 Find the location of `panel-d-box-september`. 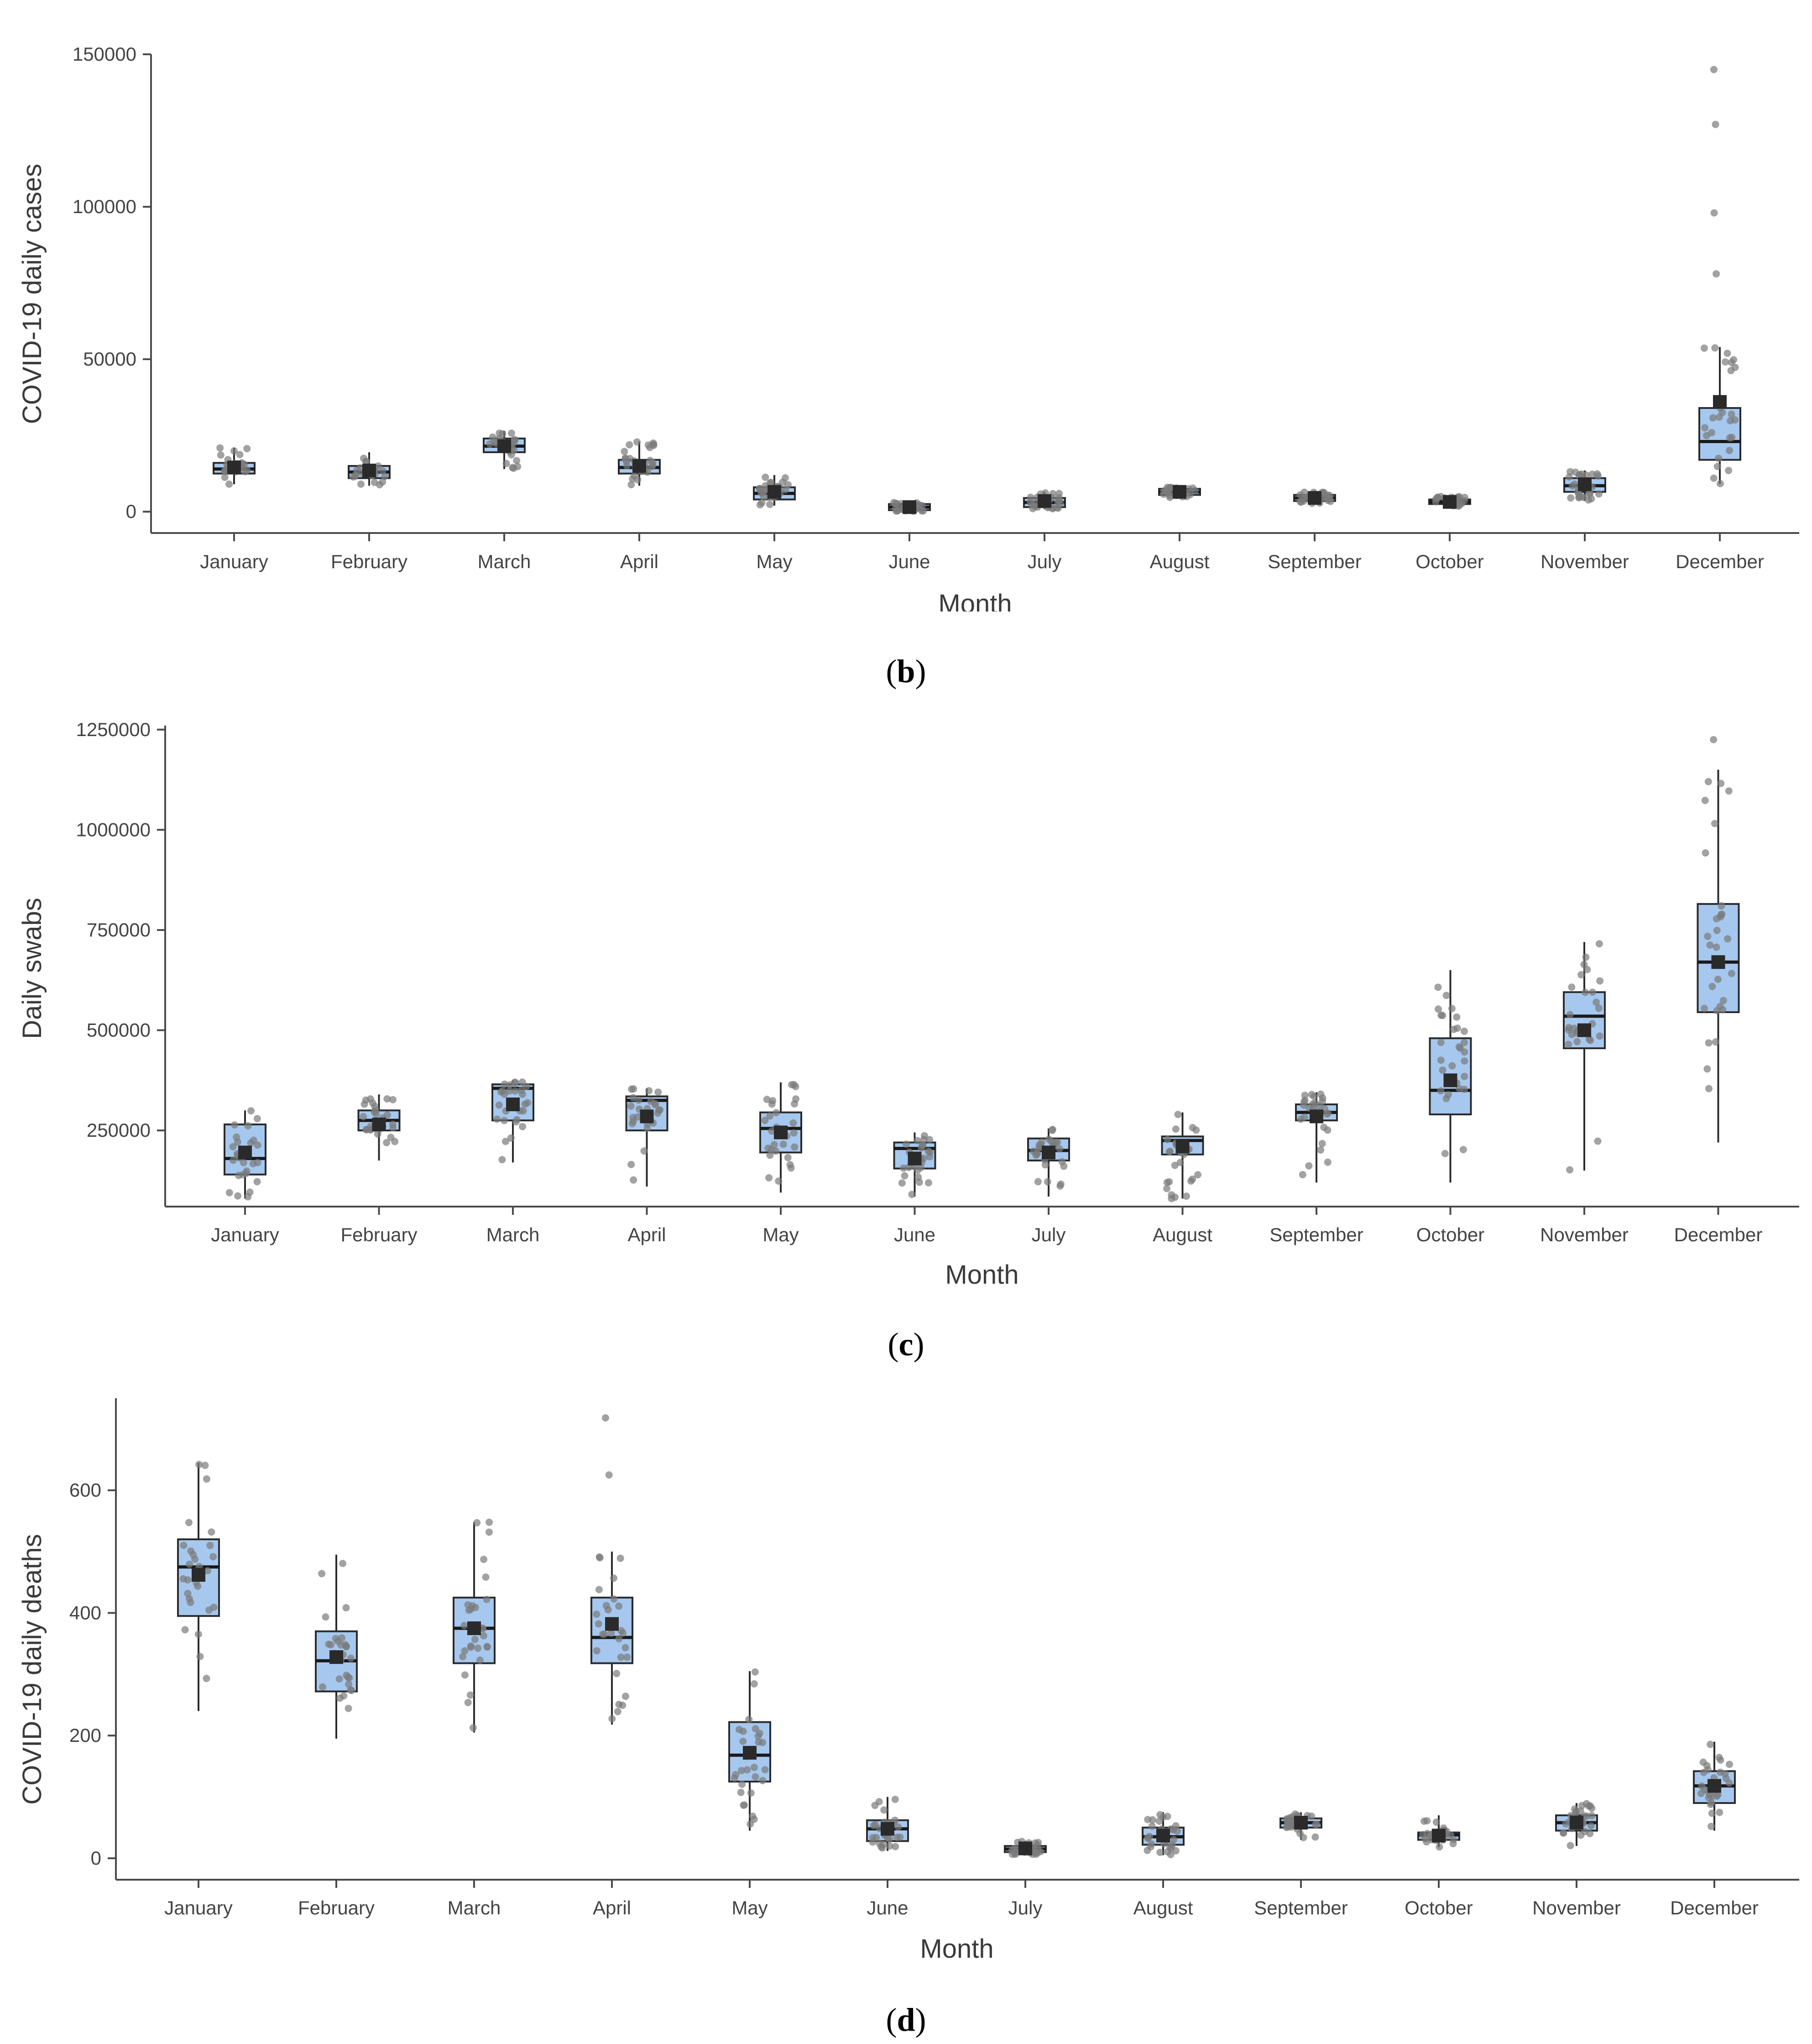

panel-d-box-september is located at coordinates (1300, 1825).